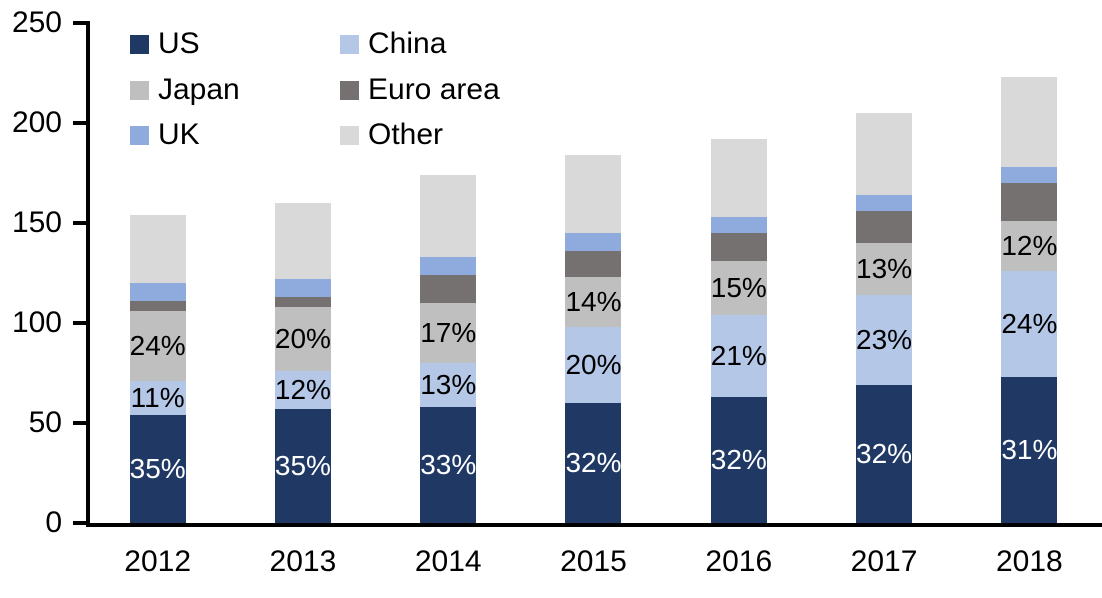 The width and height of the screenshot is (1102, 598). I want to click on bar-2012: 35% 11% 24%, so click(158, 369).